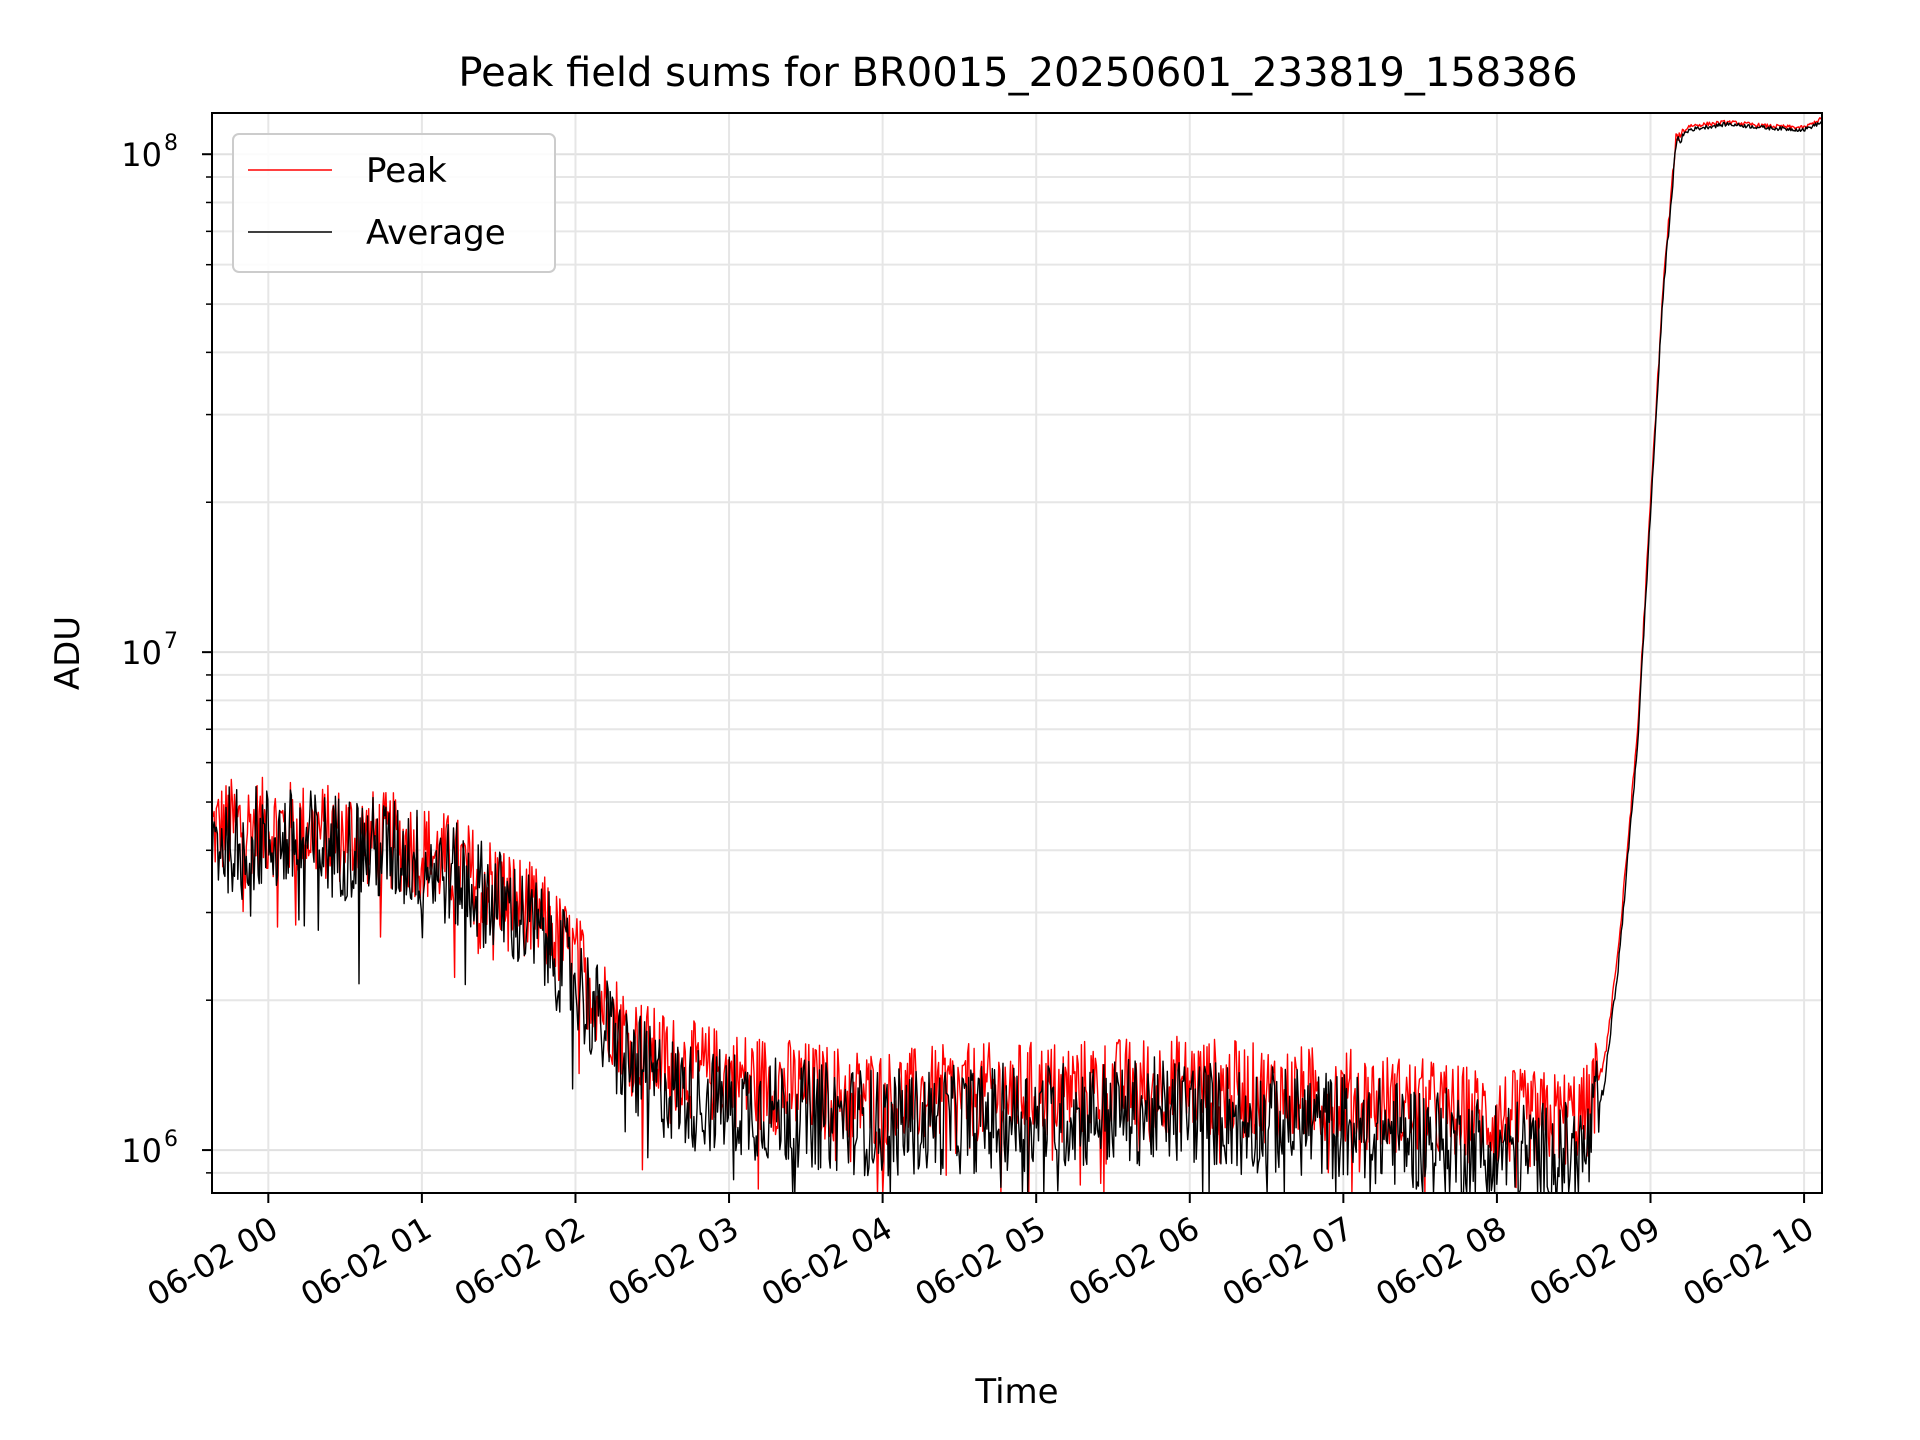  I want to click on legend-label-peak: Peak, so click(406, 171).